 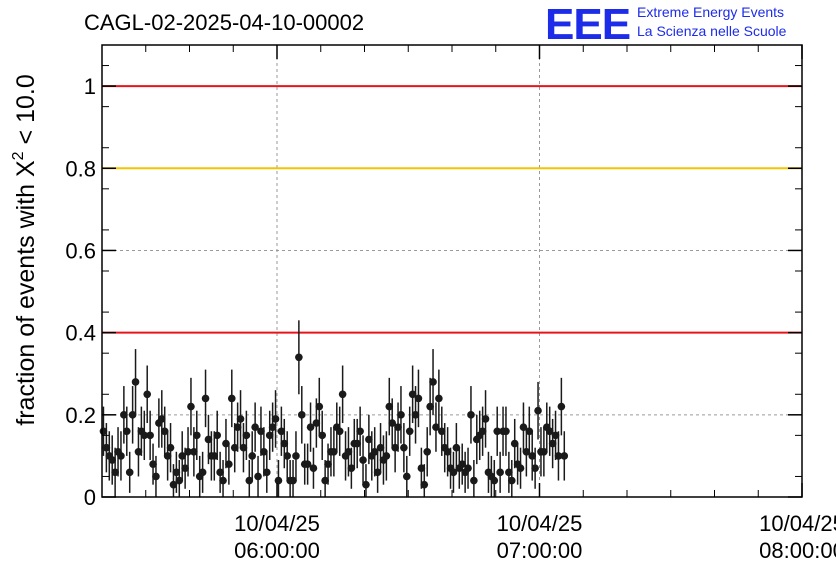 What do you see at coordinates (18, 155) in the screenshot?
I see `y-axis-label-sup: 2` at bounding box center [18, 155].